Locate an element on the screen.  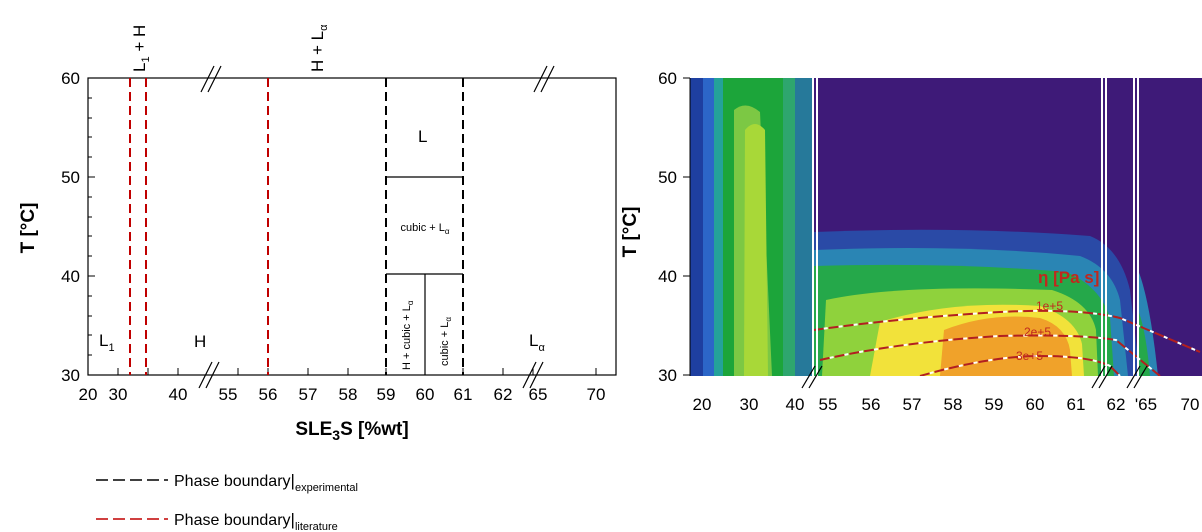
left-y-tick-30: 30 is located at coordinates (70, 375).